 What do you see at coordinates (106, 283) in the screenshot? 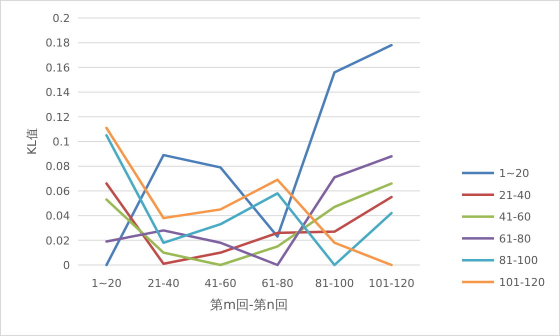
I see `x-tick-label: 1~20` at bounding box center [106, 283].